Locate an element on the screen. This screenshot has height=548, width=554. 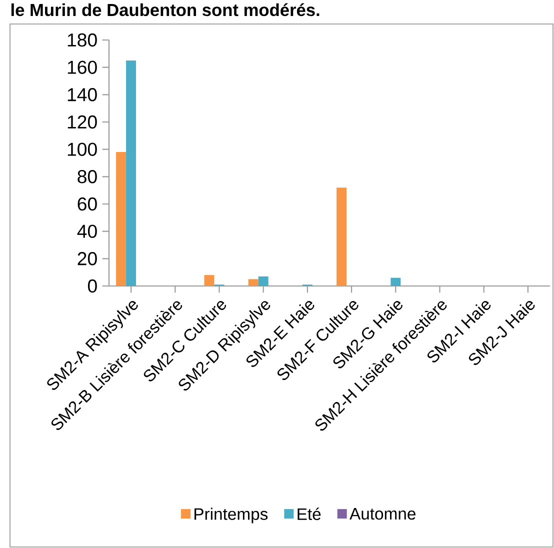
y-tick-label: 140 is located at coordinates (82, 95).